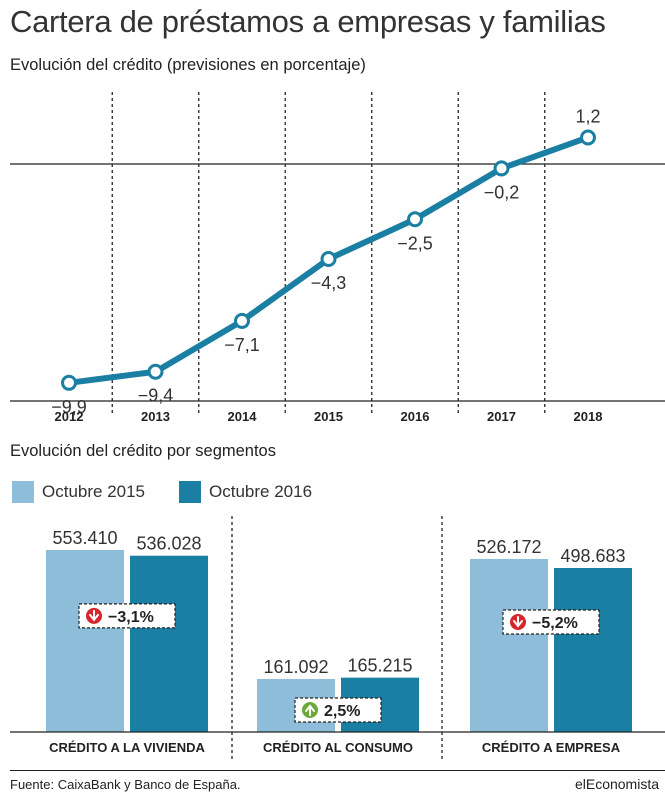  Describe the element at coordinates (69, 407) in the screenshot. I see `data-label: −9,9` at that location.